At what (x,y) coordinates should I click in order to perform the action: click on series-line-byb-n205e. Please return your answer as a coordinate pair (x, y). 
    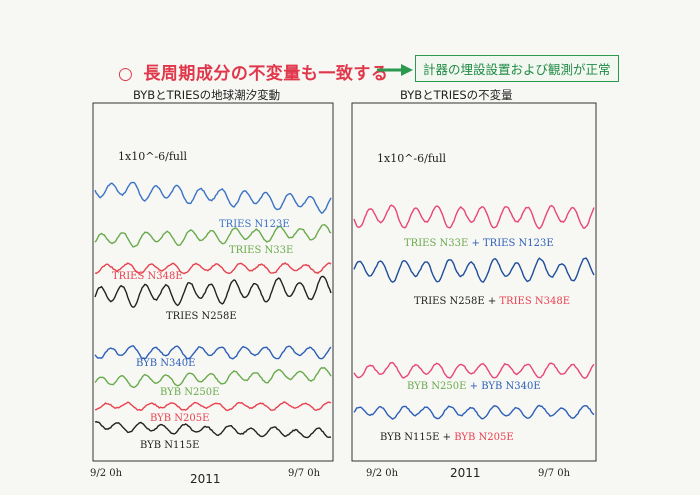
    Looking at the image, I should click on (213, 406).